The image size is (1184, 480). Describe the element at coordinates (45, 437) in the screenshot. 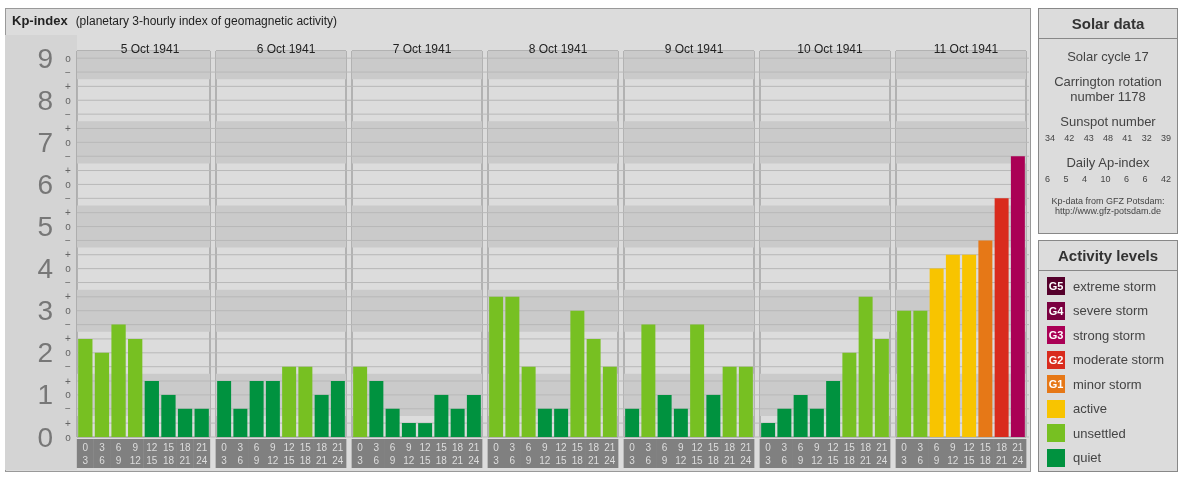

I see `y-tick-label: 0` at that location.